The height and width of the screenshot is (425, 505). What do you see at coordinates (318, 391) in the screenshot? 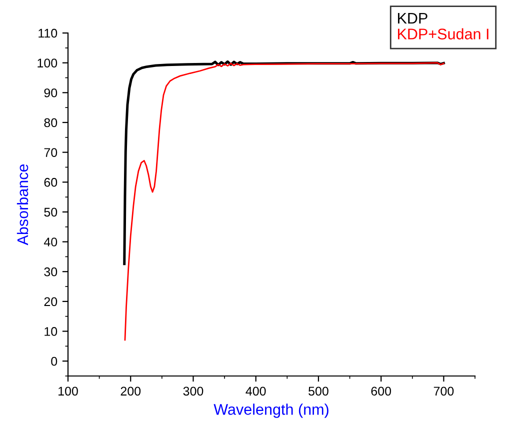
I see `x-tick-label: 500` at bounding box center [318, 391].